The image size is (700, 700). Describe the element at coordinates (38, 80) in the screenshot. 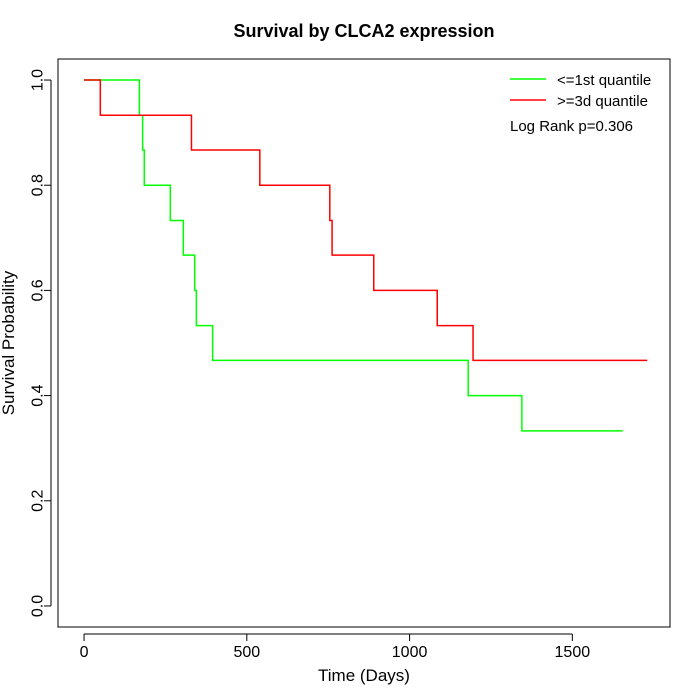

I see `y-tick-label: 1.0` at that location.